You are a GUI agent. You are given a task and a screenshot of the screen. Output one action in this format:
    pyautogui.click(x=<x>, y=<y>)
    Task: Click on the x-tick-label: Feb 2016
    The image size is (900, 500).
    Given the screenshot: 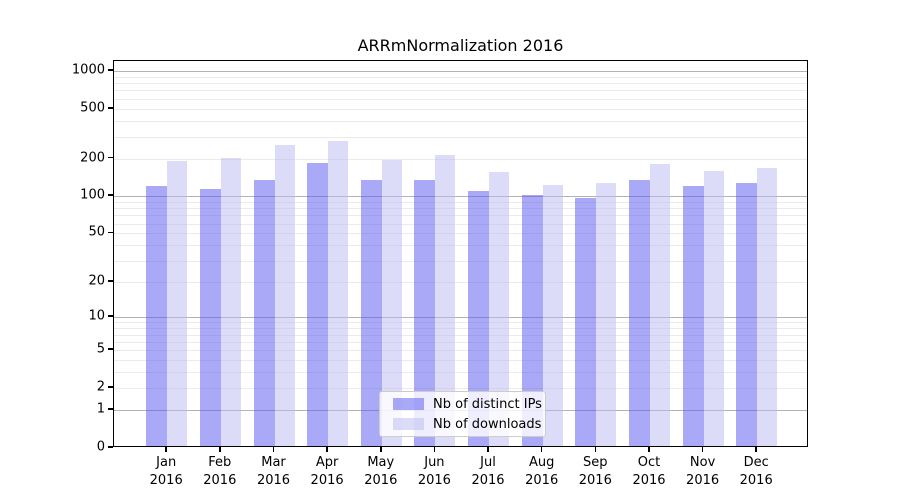 What is the action you would take?
    pyautogui.click(x=219, y=471)
    